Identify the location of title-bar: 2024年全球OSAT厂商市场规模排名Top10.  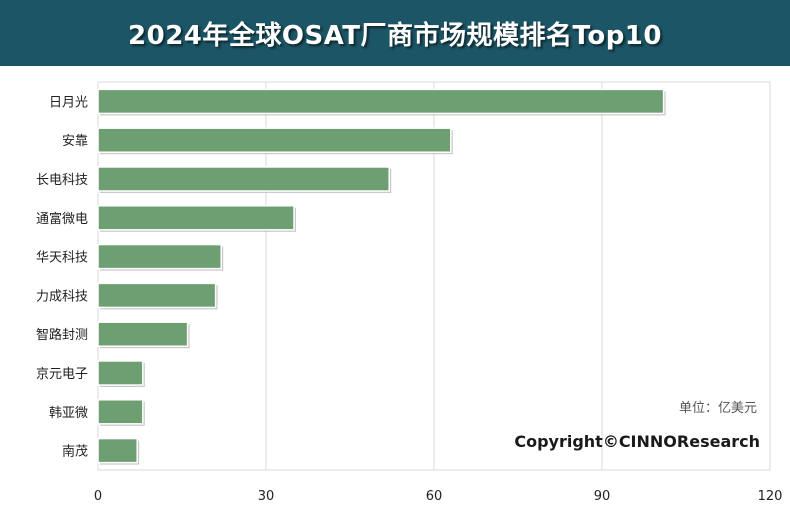
(395, 33).